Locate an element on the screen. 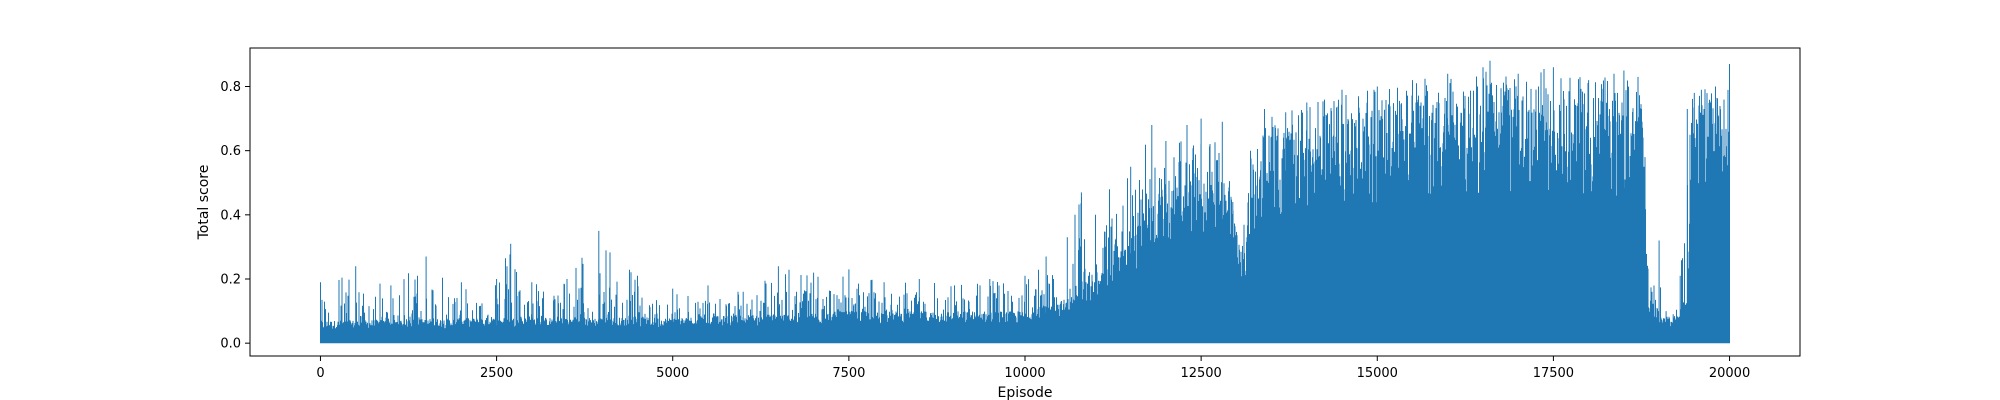  x-tick-label: 10000 is located at coordinates (1024, 373).